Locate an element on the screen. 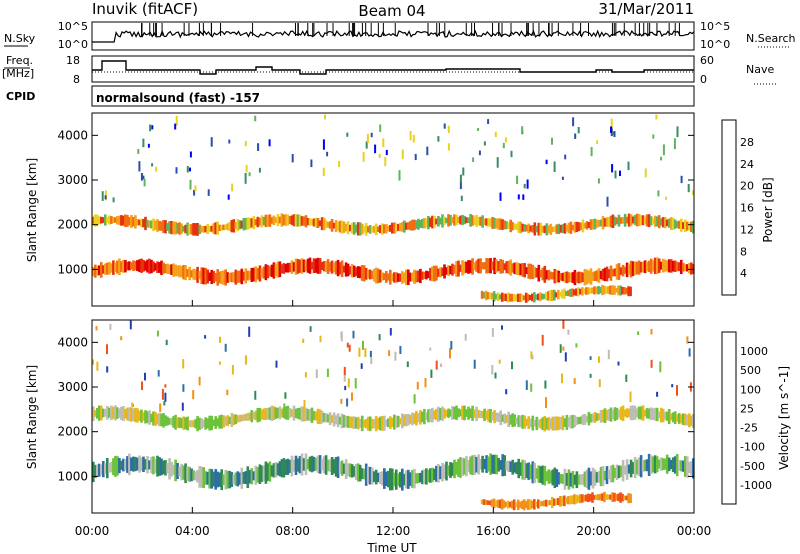 This screenshot has width=800, height=554. station-title: Inuvik (fitACF) is located at coordinates (145, 9).